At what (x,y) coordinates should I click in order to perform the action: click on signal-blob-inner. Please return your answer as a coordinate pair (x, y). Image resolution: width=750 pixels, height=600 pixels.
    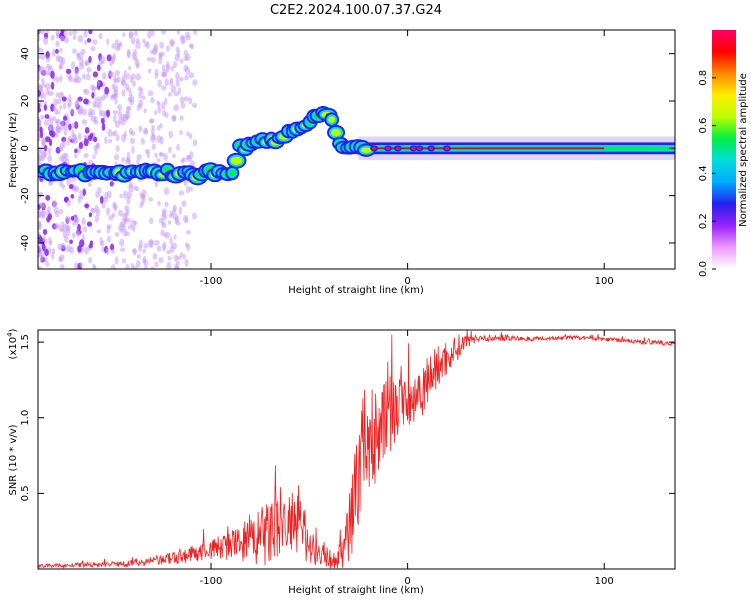
    Looking at the image, I should click on (332, 119).